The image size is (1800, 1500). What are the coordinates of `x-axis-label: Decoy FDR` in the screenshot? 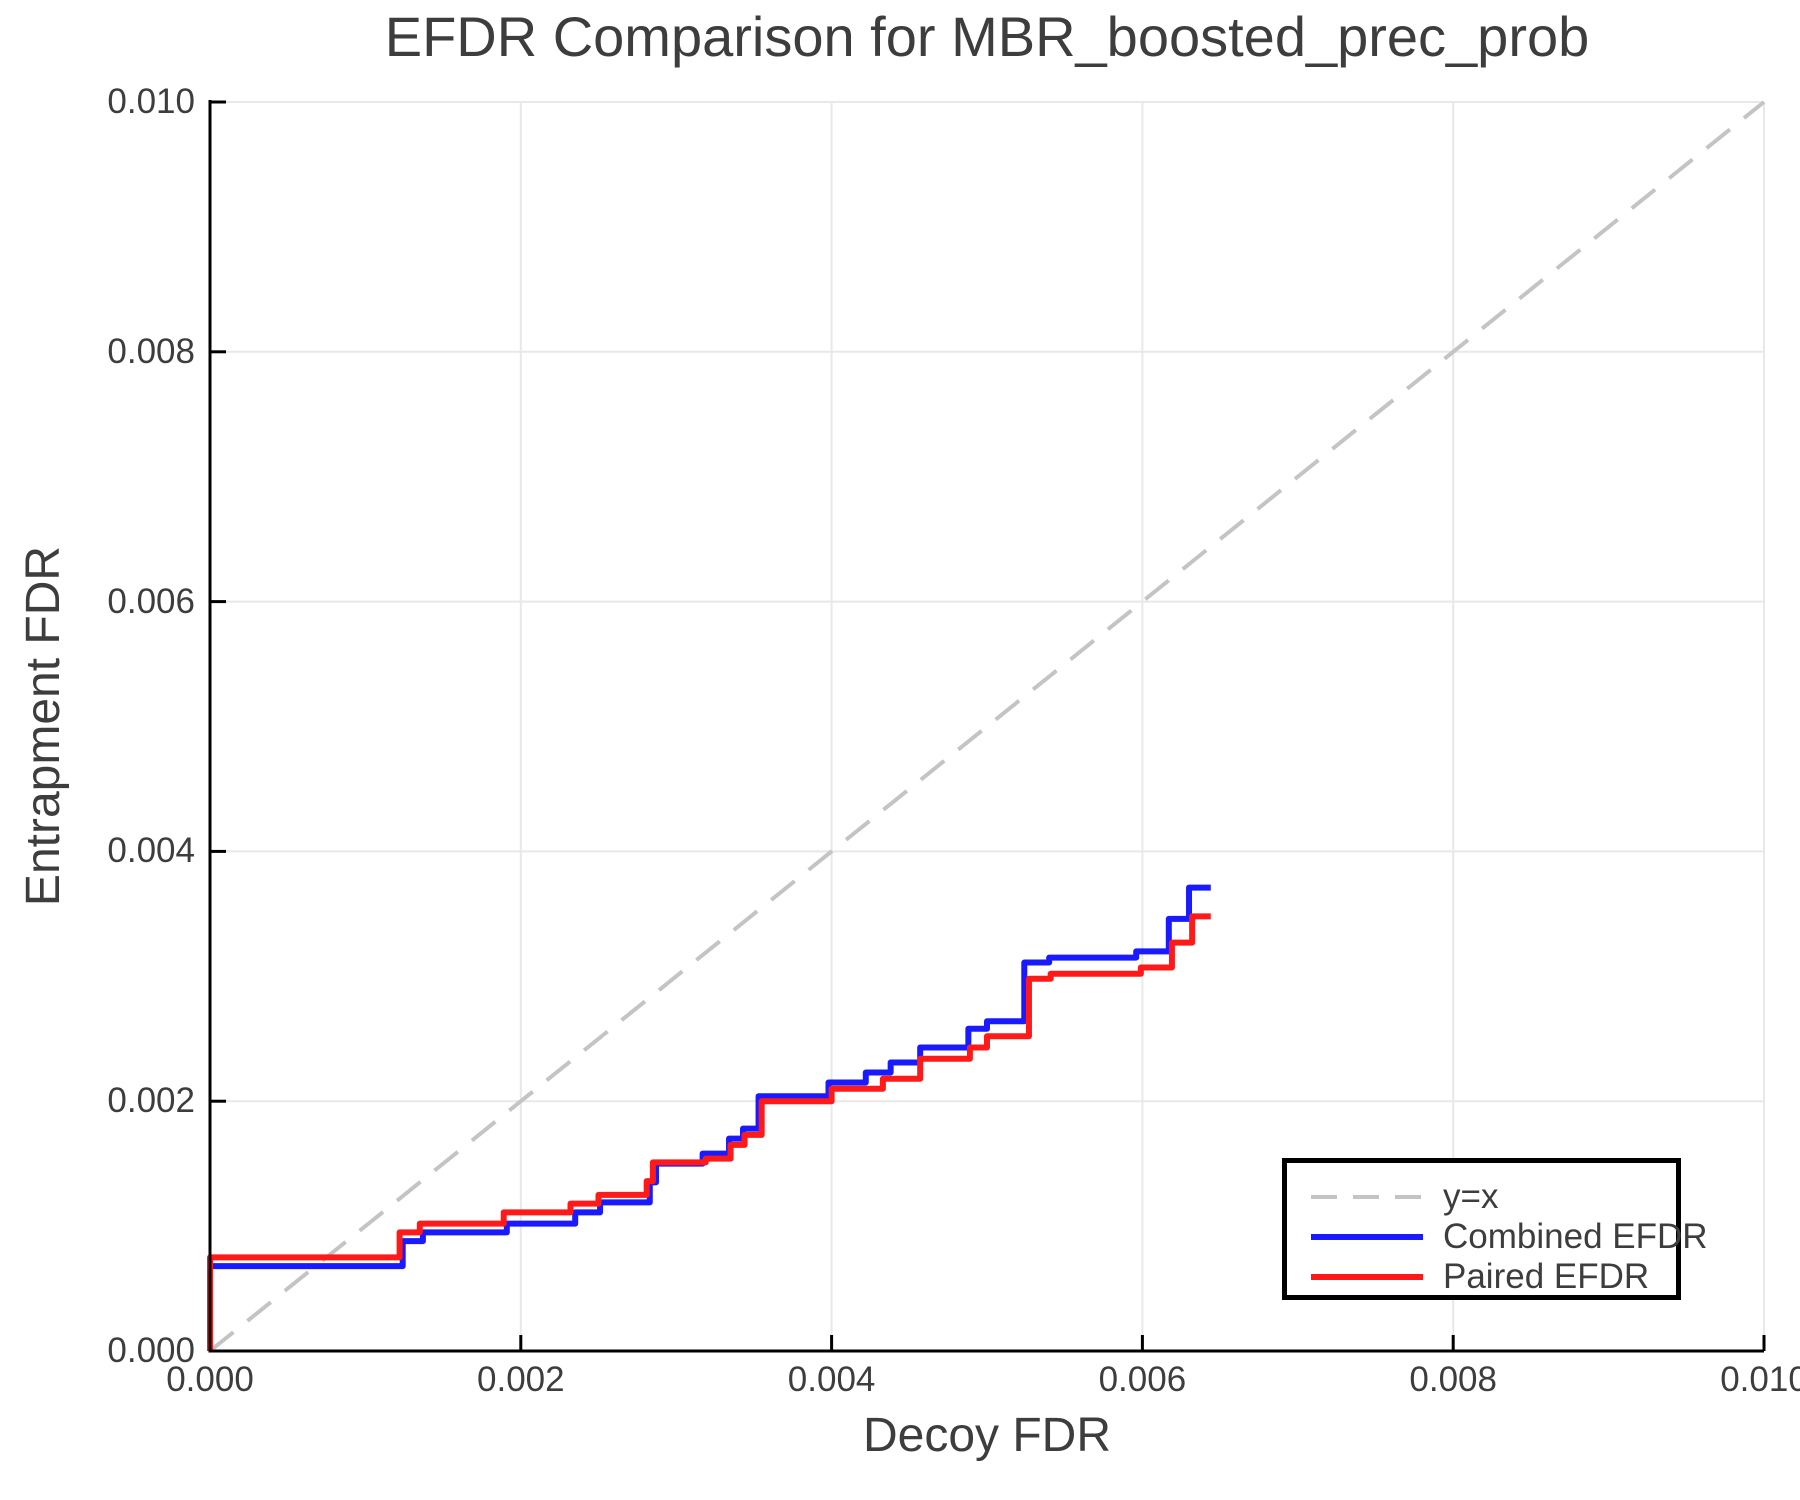 It's located at (987, 1435).